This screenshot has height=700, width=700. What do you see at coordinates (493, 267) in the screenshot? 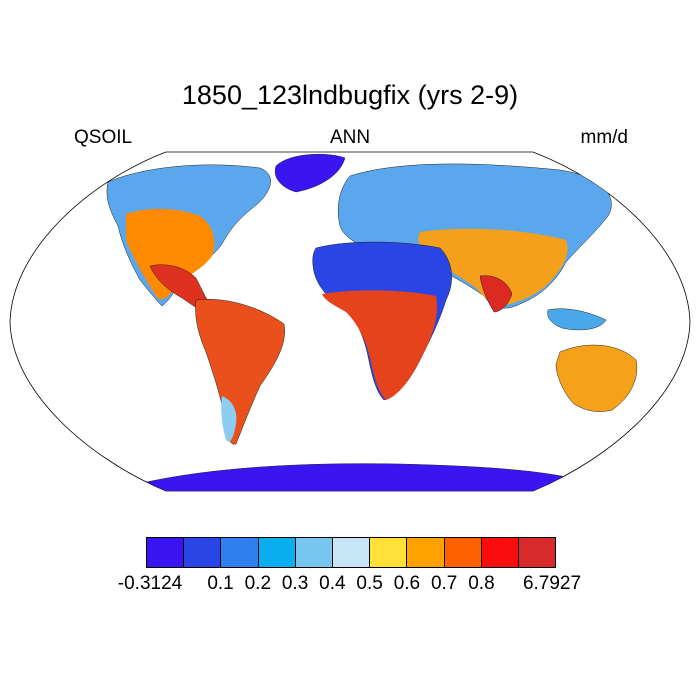
I see `asia-south` at bounding box center [493, 267].